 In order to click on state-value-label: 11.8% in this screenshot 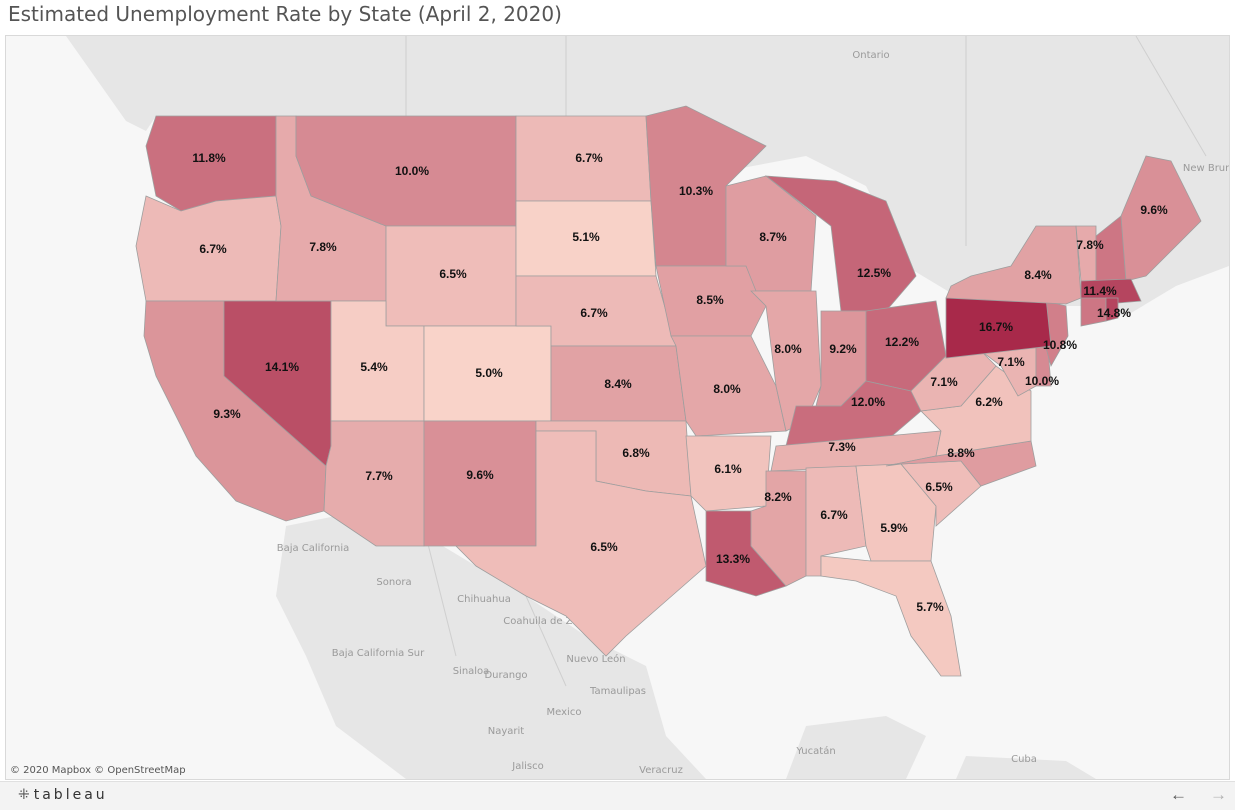, I will do `click(209, 158)`.